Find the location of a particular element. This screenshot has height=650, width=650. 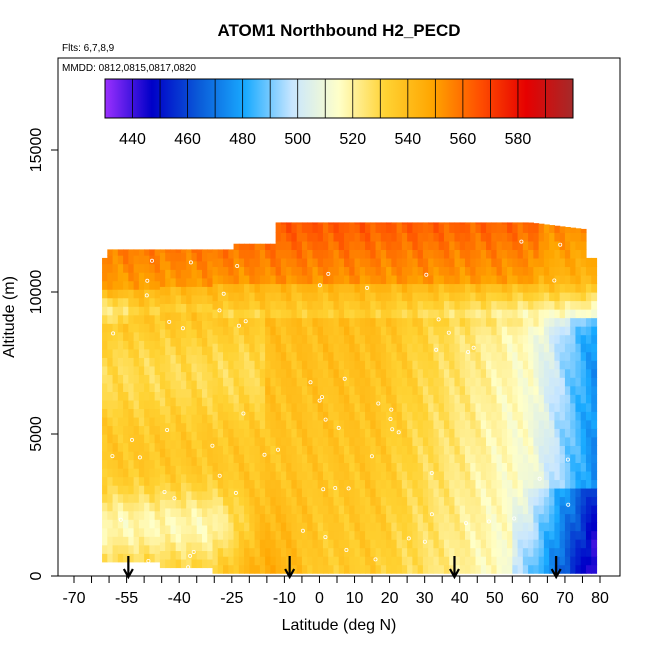

x-tick-label: 70 is located at coordinates (565, 598).